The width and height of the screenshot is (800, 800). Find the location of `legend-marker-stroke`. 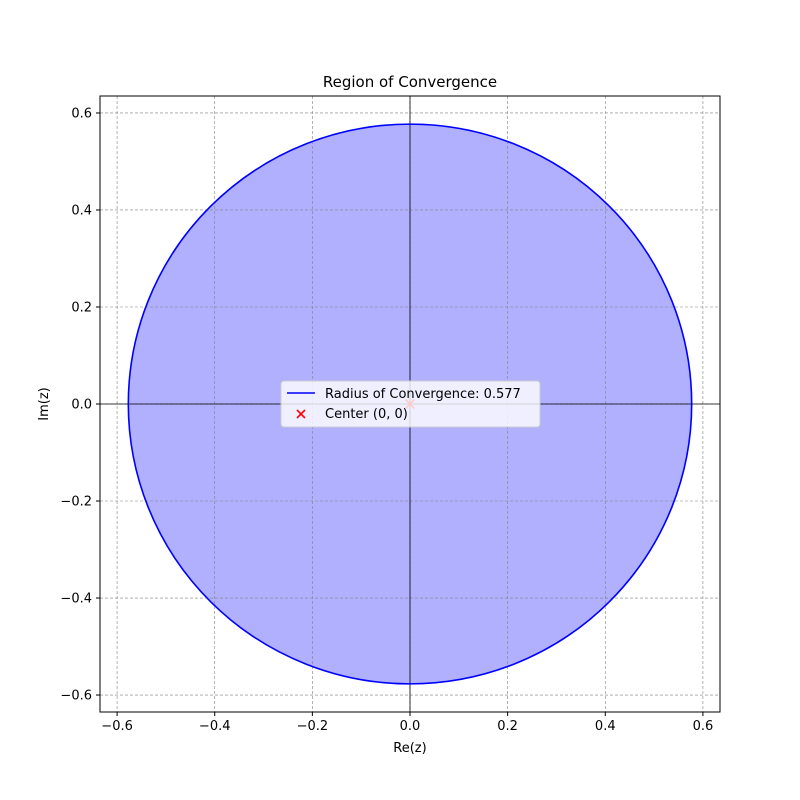

legend-marker-stroke is located at coordinates (301, 414).